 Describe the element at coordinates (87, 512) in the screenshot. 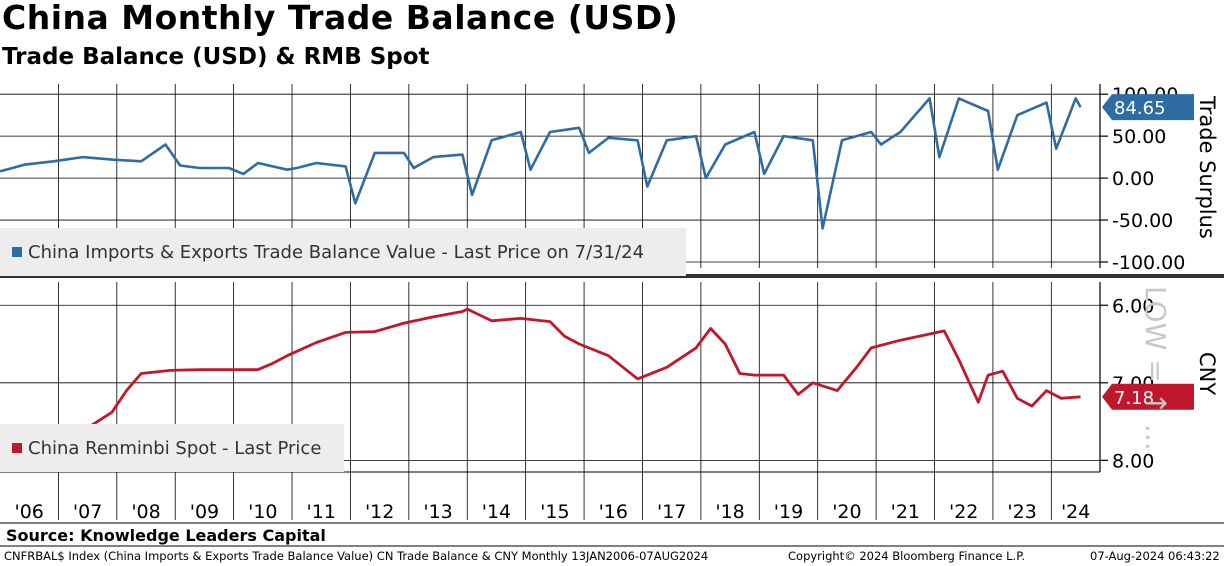

I see `x-tick-label: '07` at that location.